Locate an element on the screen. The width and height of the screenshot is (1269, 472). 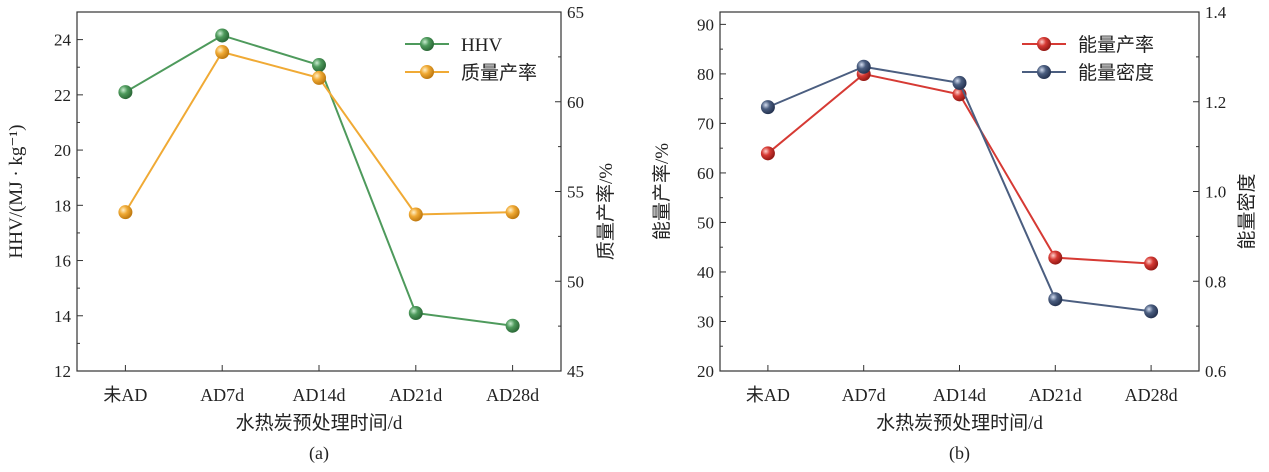
y-tick-label: 60 is located at coordinates (705, 173).